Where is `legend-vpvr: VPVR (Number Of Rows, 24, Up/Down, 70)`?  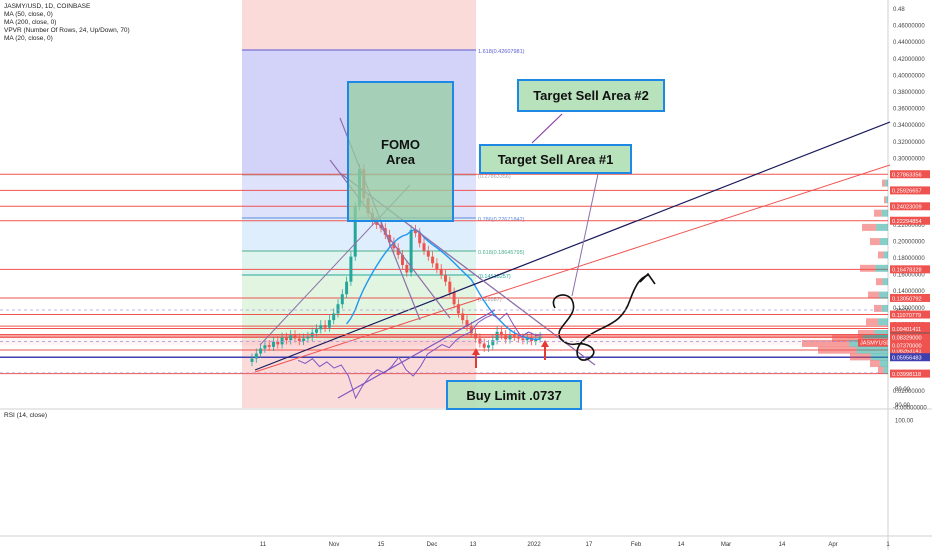 legend-vpvr: VPVR (Number Of Rows, 24, Up/Down, 70) is located at coordinates (67, 30).